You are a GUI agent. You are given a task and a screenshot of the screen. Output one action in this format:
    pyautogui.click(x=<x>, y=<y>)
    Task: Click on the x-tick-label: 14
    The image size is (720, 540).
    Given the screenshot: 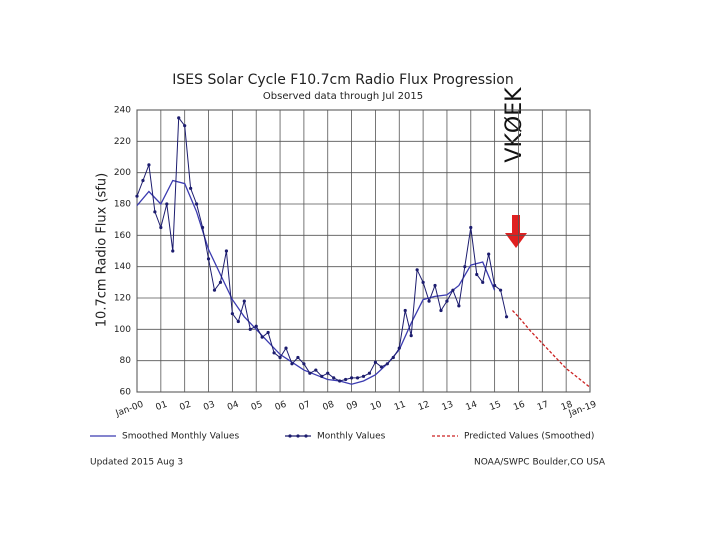 What is the action you would take?
    pyautogui.click(x=471, y=406)
    